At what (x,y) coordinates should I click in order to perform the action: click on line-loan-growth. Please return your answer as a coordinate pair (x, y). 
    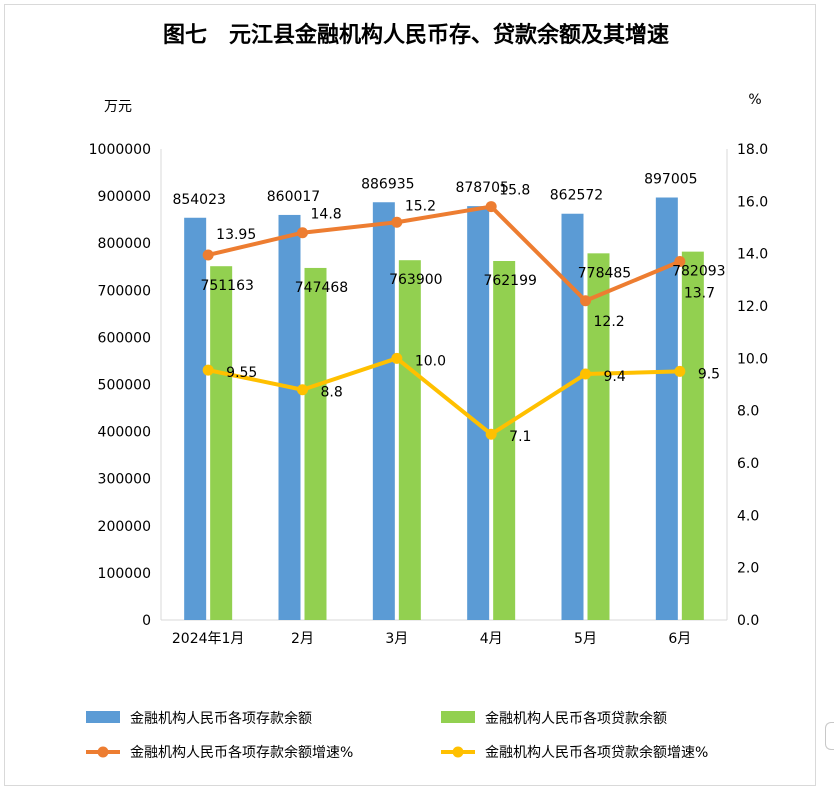
    Looking at the image, I should click on (444, 396).